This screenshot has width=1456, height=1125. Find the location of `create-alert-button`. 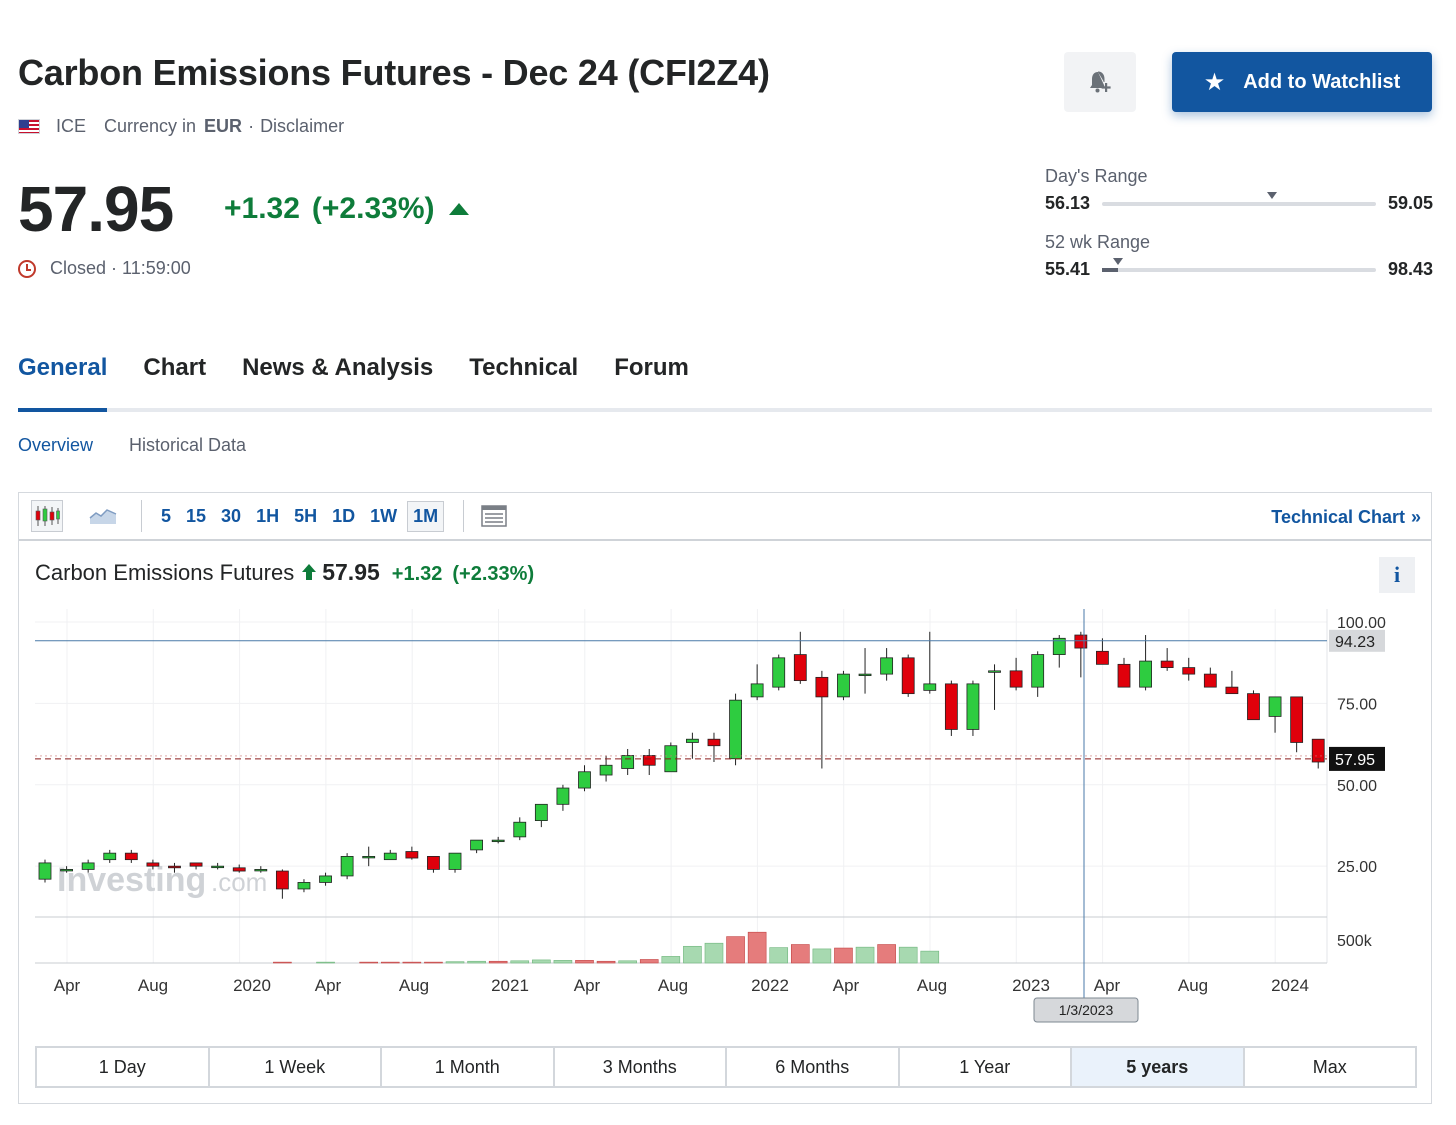

create-alert-button is located at coordinates (1100, 82).